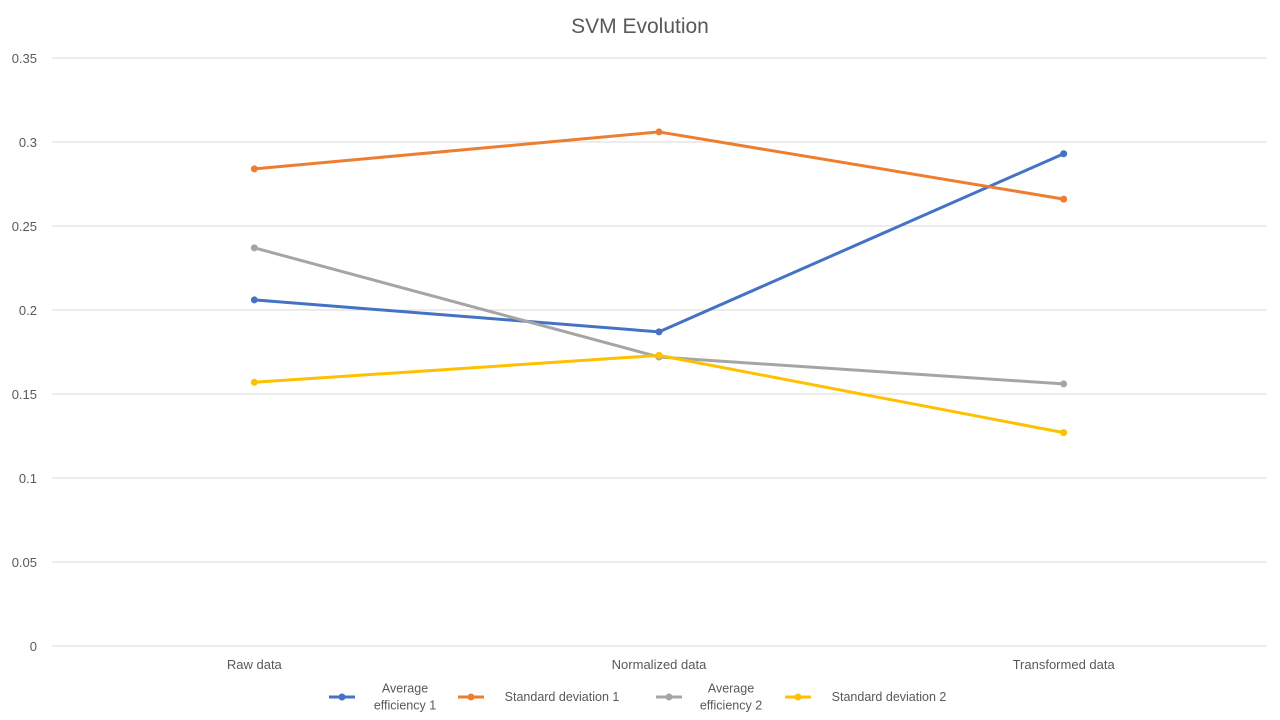 The height and width of the screenshot is (720, 1280). Describe the element at coordinates (255, 664) in the screenshot. I see `x-tick-label: Raw data` at that location.